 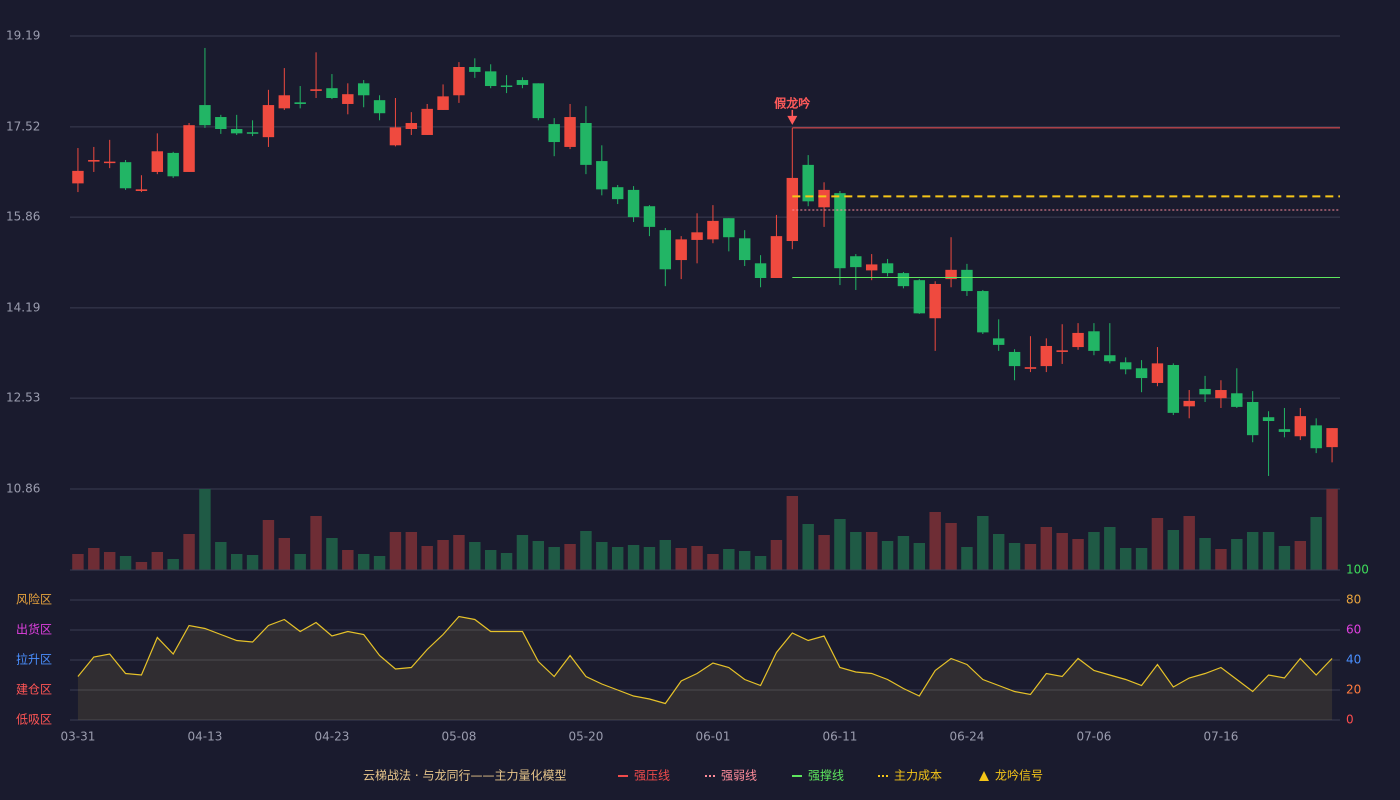 I want to click on x-tick-label: 04-13, so click(x=205, y=737).